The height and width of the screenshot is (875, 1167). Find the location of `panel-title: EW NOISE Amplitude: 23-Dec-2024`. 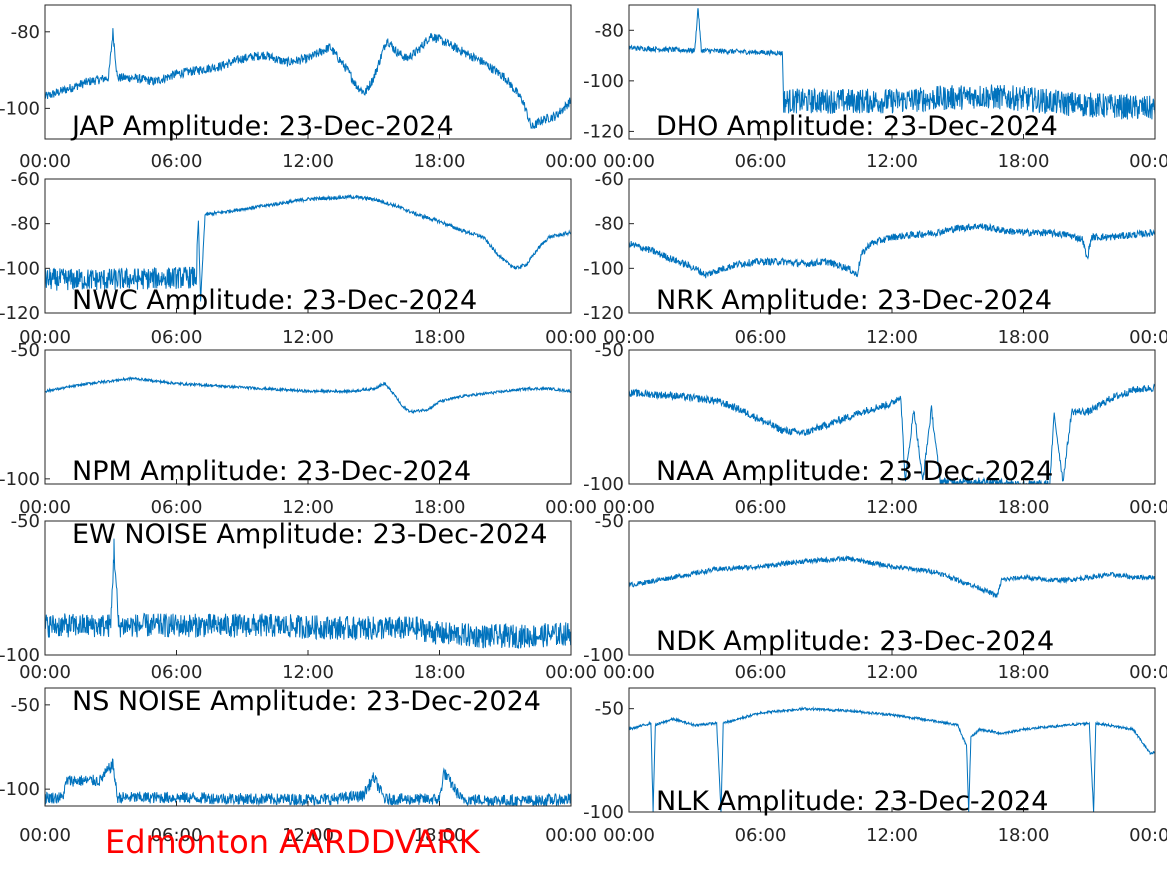

panel-title: EW NOISE Amplitude: 23-Dec-2024 is located at coordinates (309, 534).